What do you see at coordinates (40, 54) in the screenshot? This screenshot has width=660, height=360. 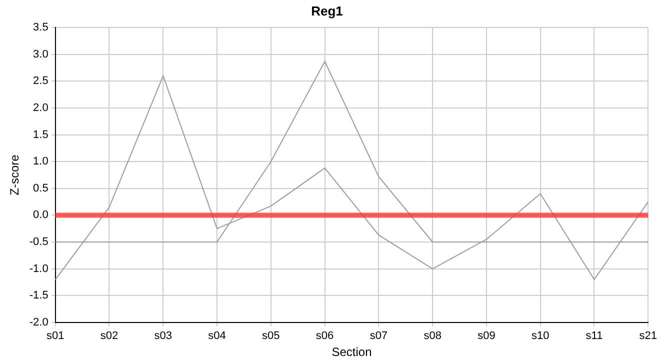 I see `y-tick-label: 3.0` at bounding box center [40, 54].